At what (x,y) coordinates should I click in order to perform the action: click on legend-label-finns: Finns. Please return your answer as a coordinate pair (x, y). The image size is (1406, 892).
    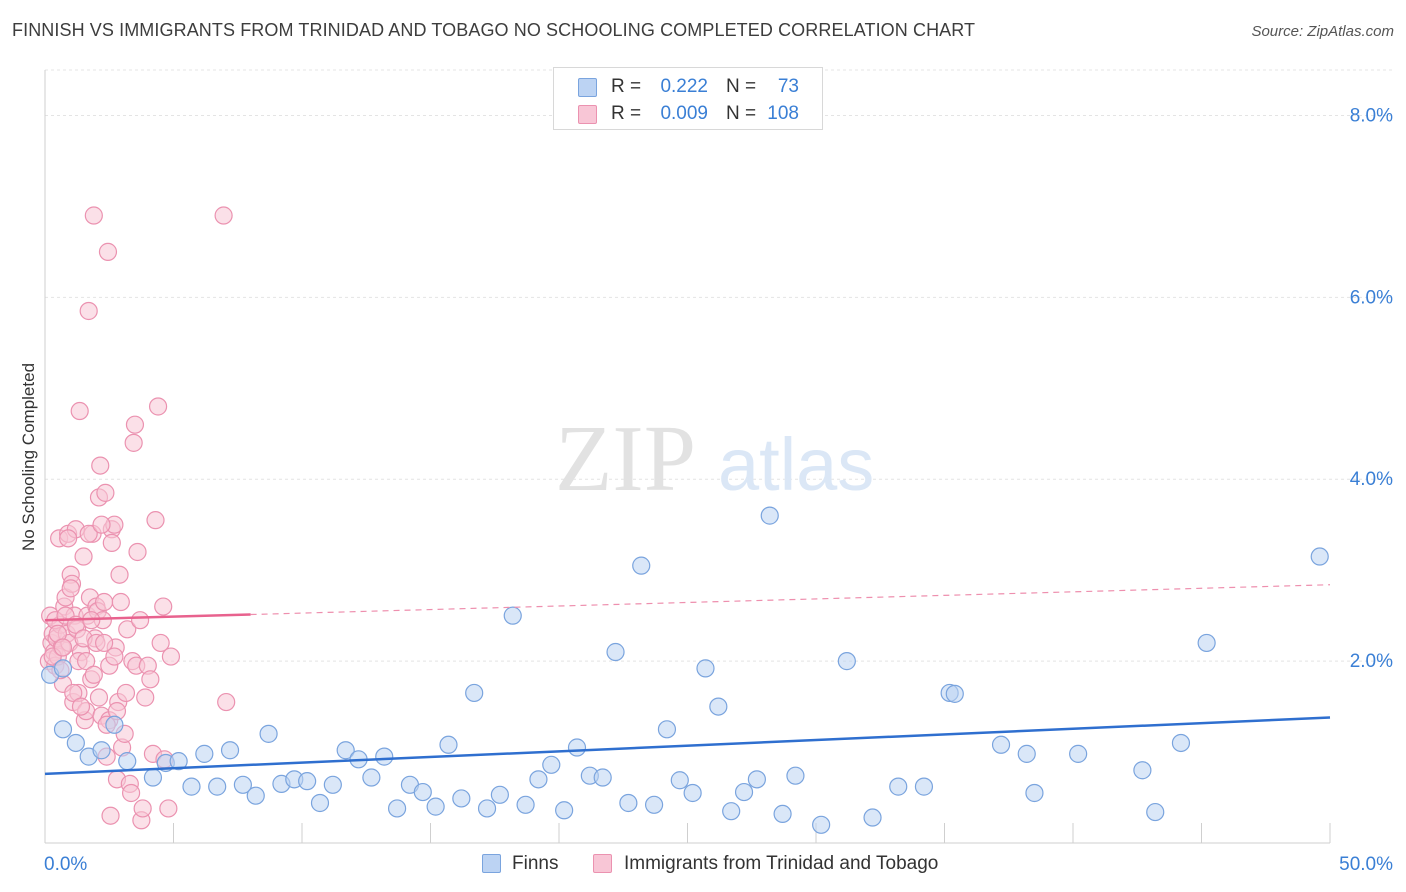
    Looking at the image, I should click on (535, 863).